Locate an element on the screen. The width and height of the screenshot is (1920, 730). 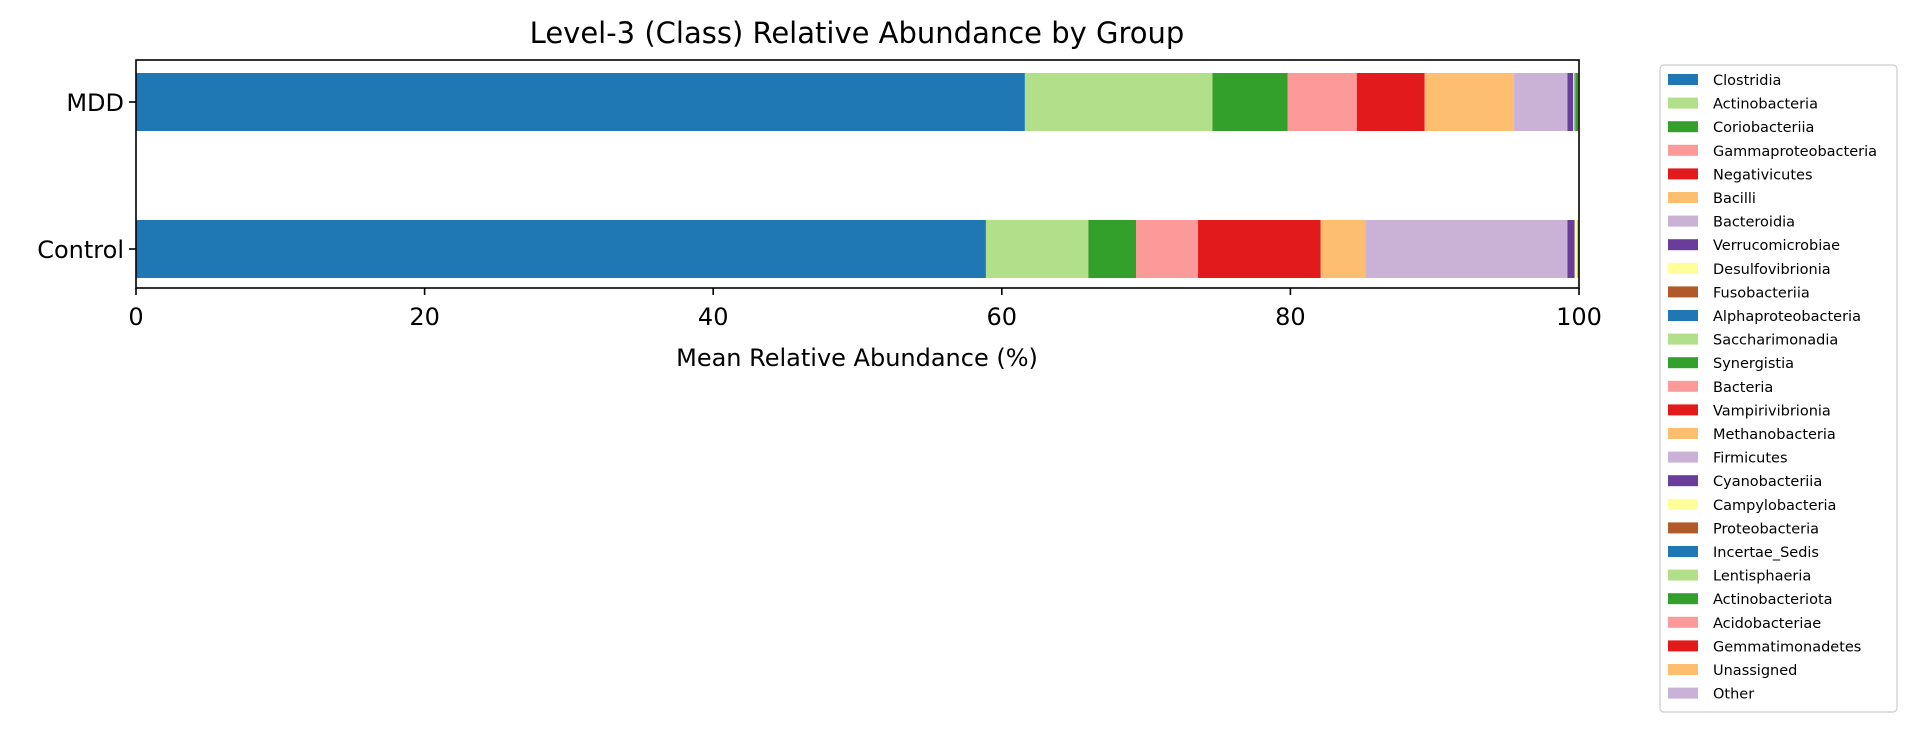
legend-label: Firmicutes is located at coordinates (1750, 459).